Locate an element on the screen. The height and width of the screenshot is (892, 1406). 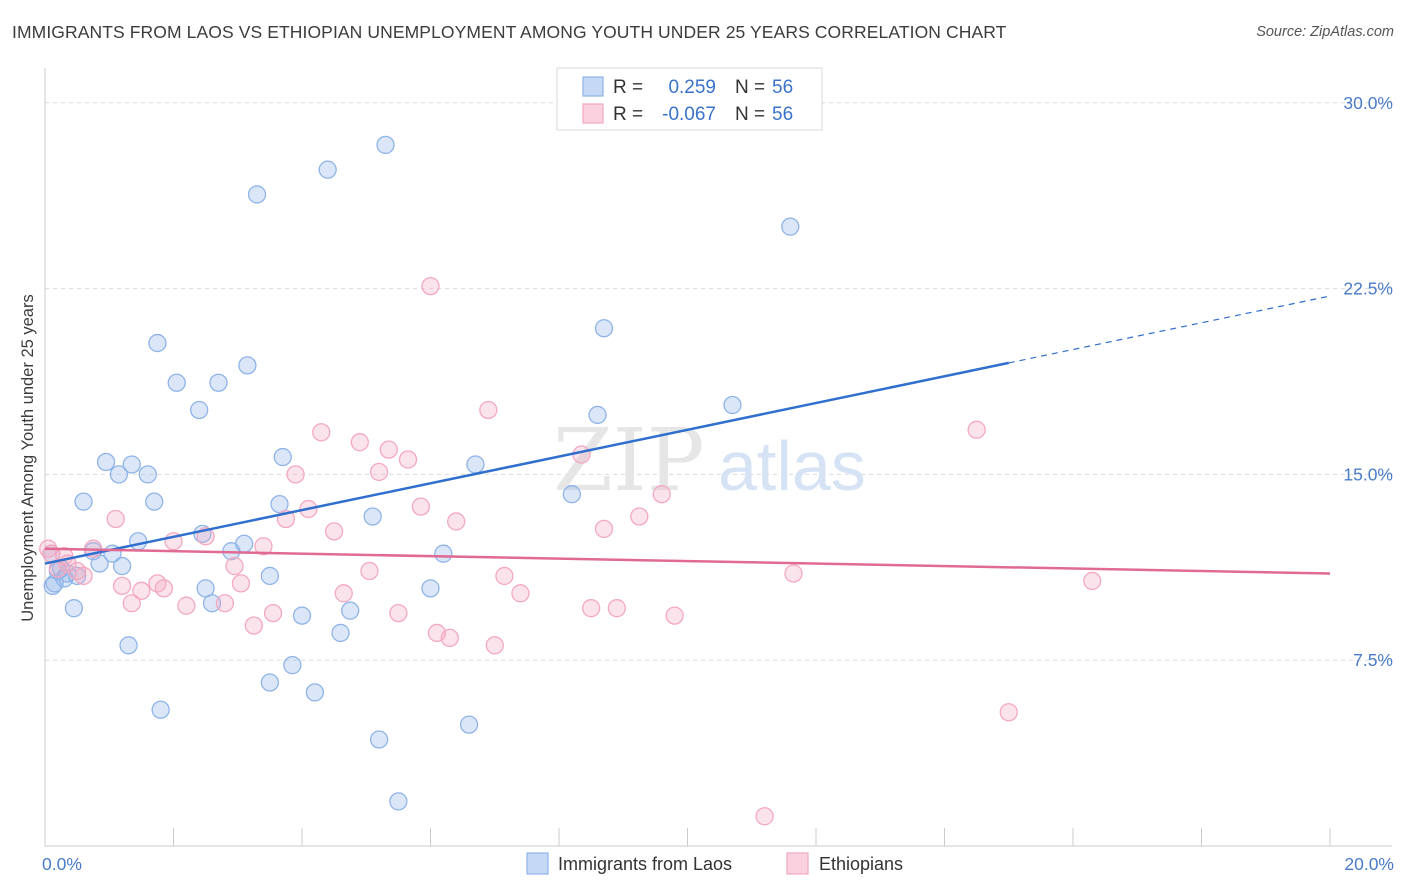
series-legend: Immigrants from Laos Ethiopians is located at coordinates (714, 863).